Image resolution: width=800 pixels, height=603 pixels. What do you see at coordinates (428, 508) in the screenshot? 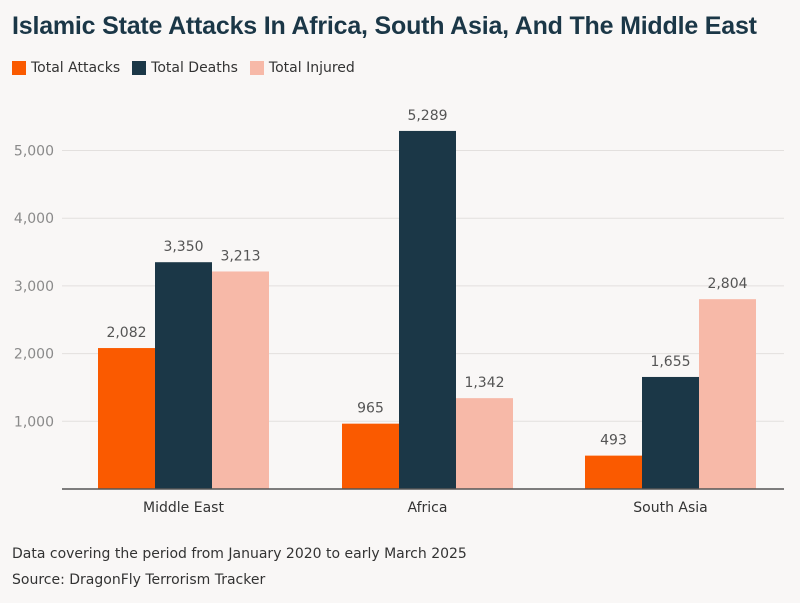
I see `x-tick-label-africa: Africa` at bounding box center [428, 508].